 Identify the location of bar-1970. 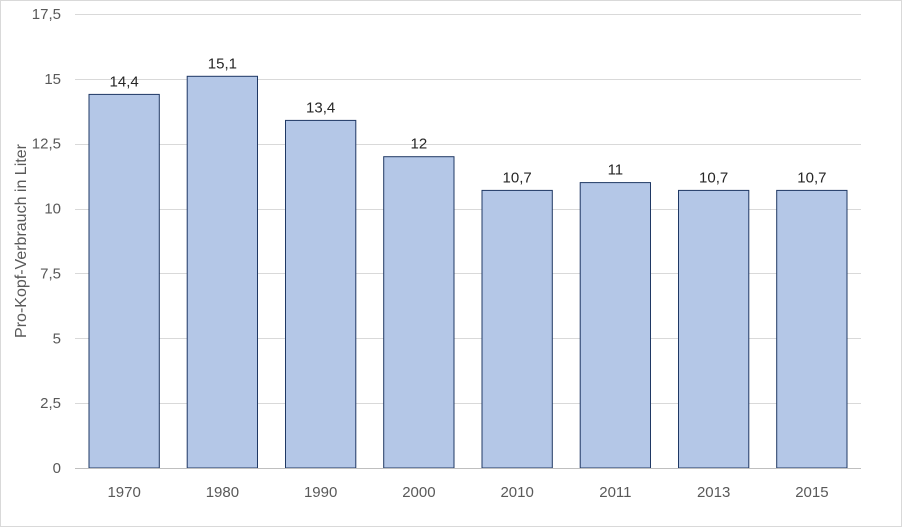
(124, 281).